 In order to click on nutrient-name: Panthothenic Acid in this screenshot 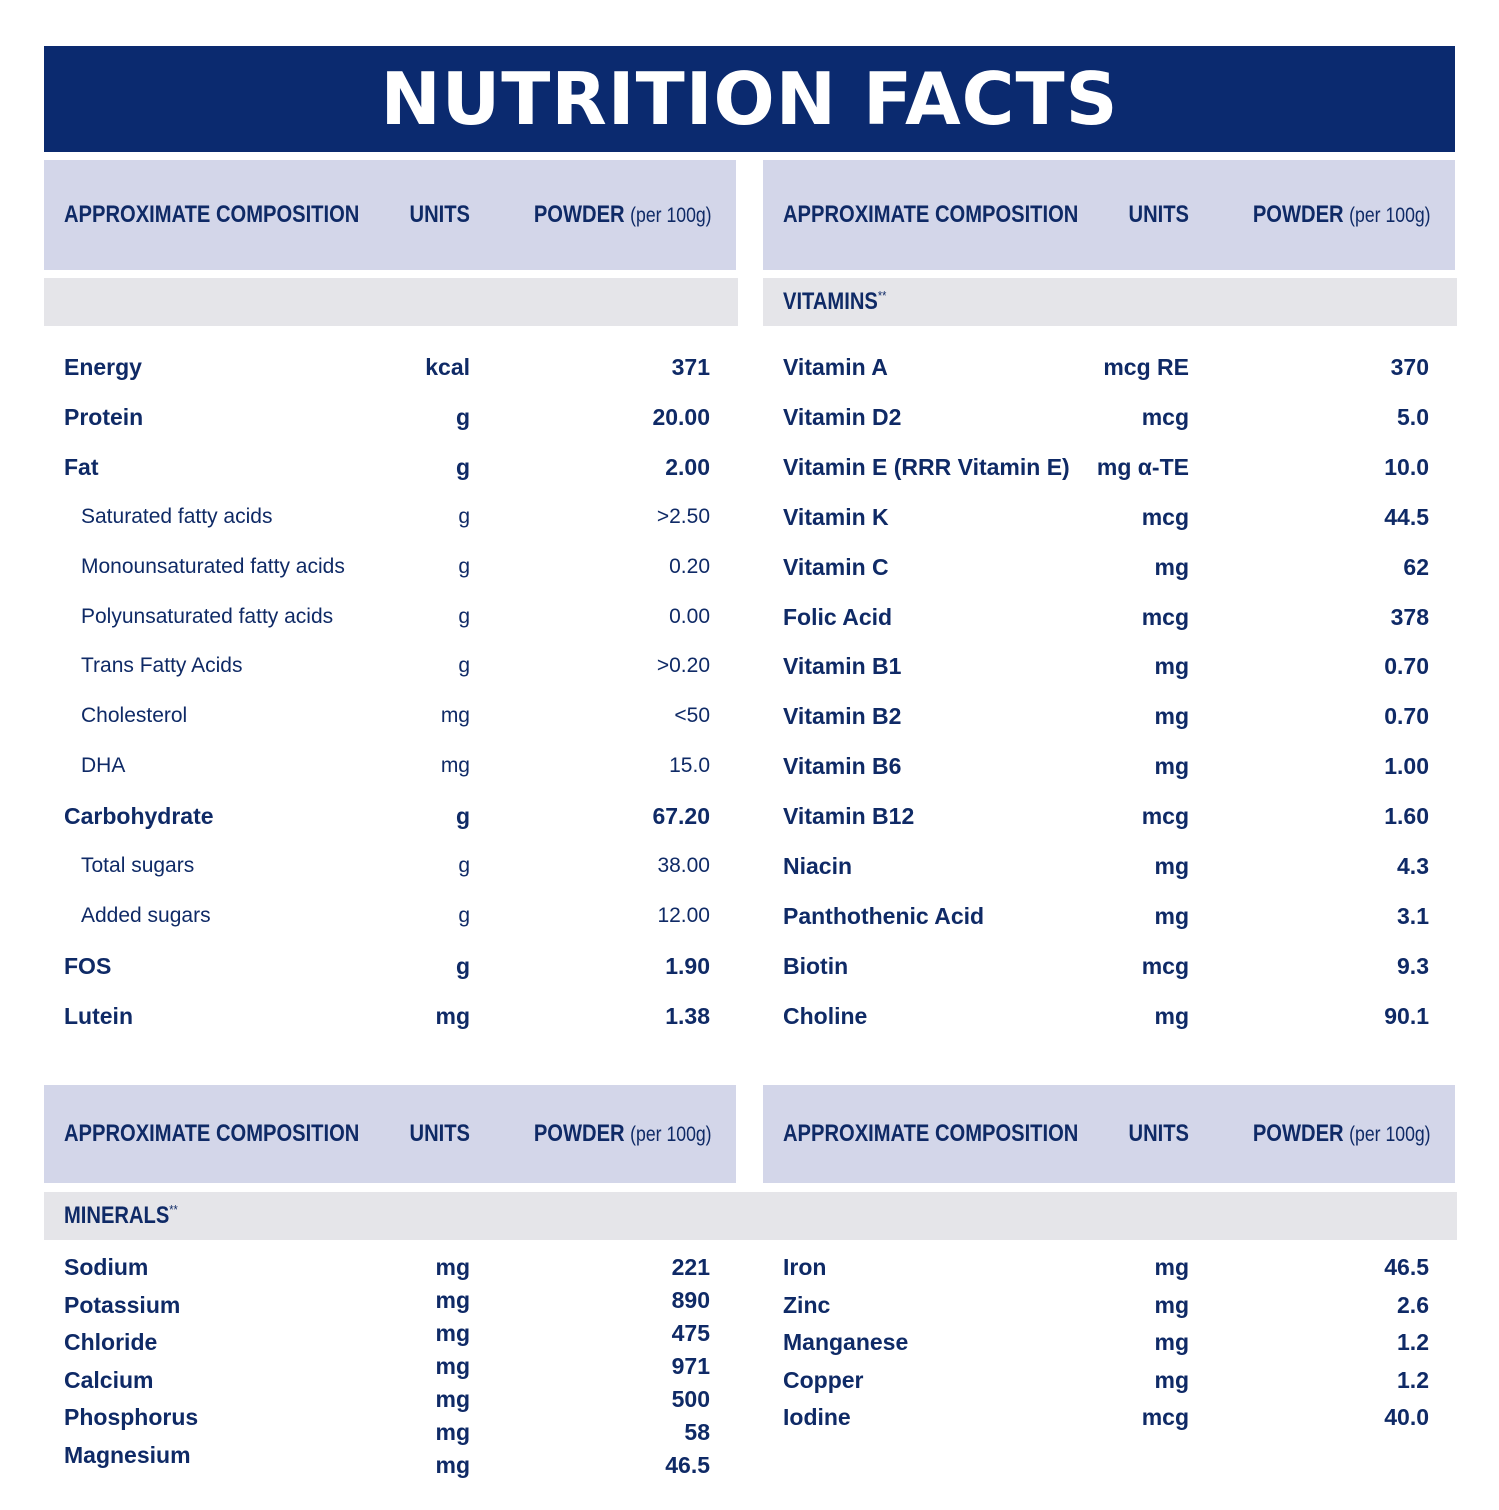, I will do `click(884, 915)`.